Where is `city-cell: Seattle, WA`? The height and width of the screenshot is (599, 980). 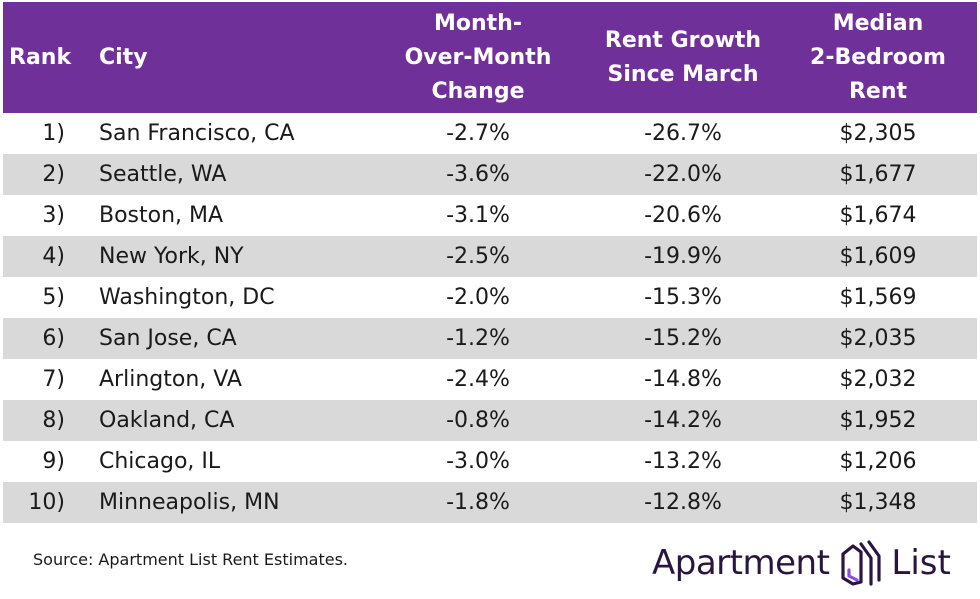 city-cell: Seattle, WA is located at coordinates (163, 174).